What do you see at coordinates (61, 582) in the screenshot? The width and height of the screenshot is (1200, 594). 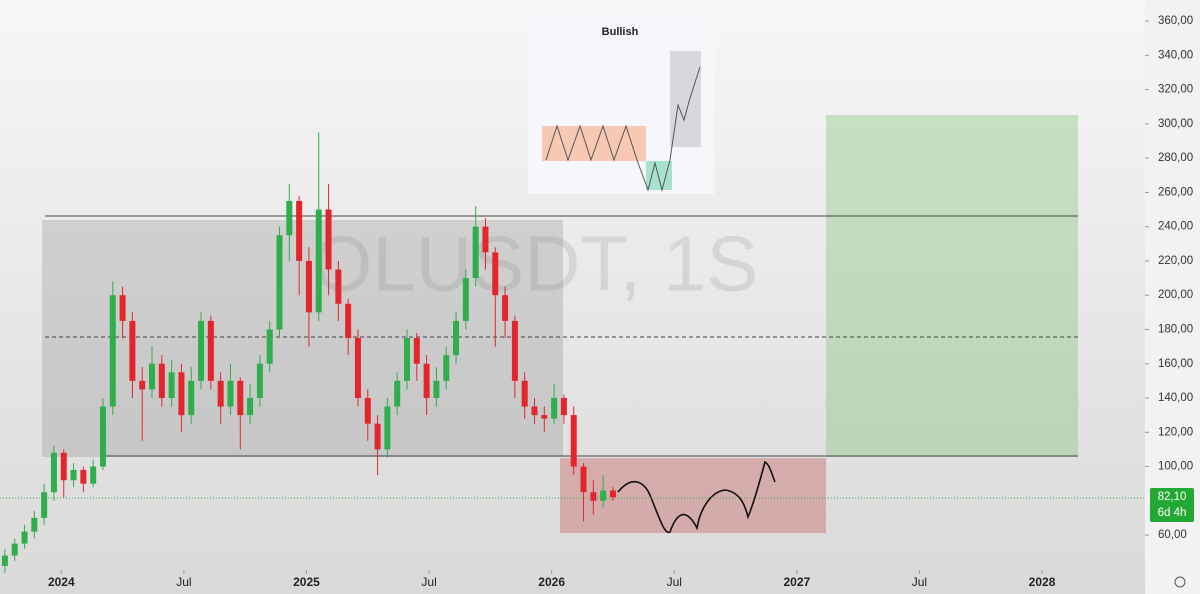 I see `x-tick-label: 2024` at bounding box center [61, 582].